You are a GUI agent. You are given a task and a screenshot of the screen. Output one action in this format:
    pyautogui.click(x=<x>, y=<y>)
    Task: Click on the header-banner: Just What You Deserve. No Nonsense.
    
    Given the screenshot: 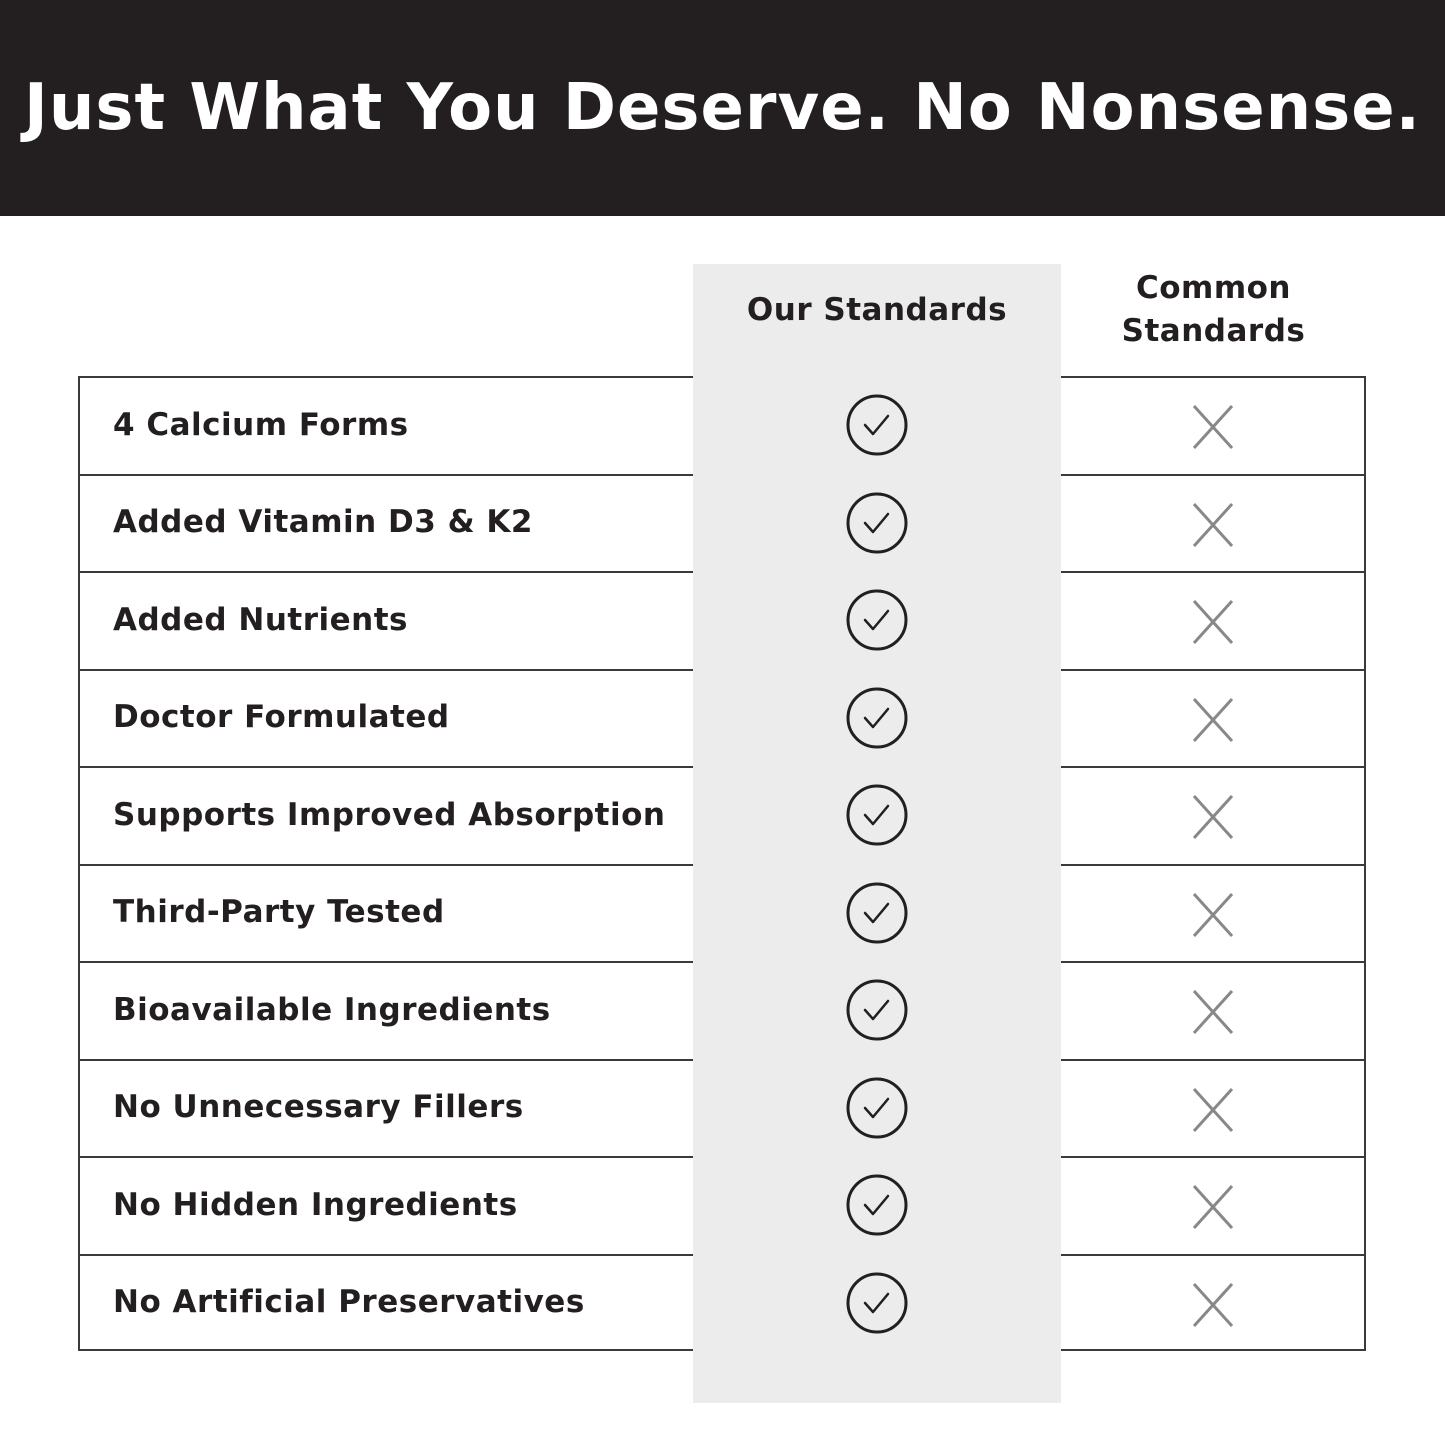 What is the action you would take?
    pyautogui.click(x=722, y=108)
    